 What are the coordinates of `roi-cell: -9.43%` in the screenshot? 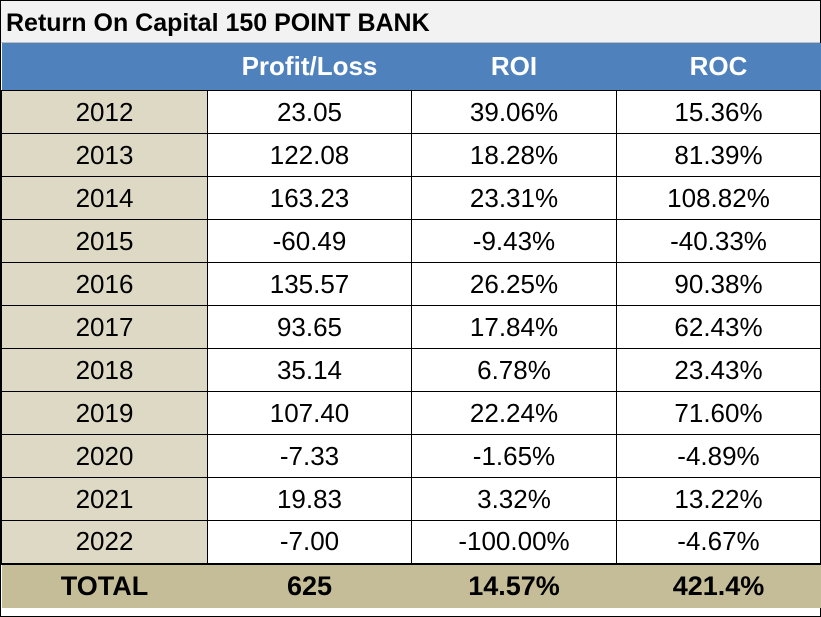 It's located at (514, 241).